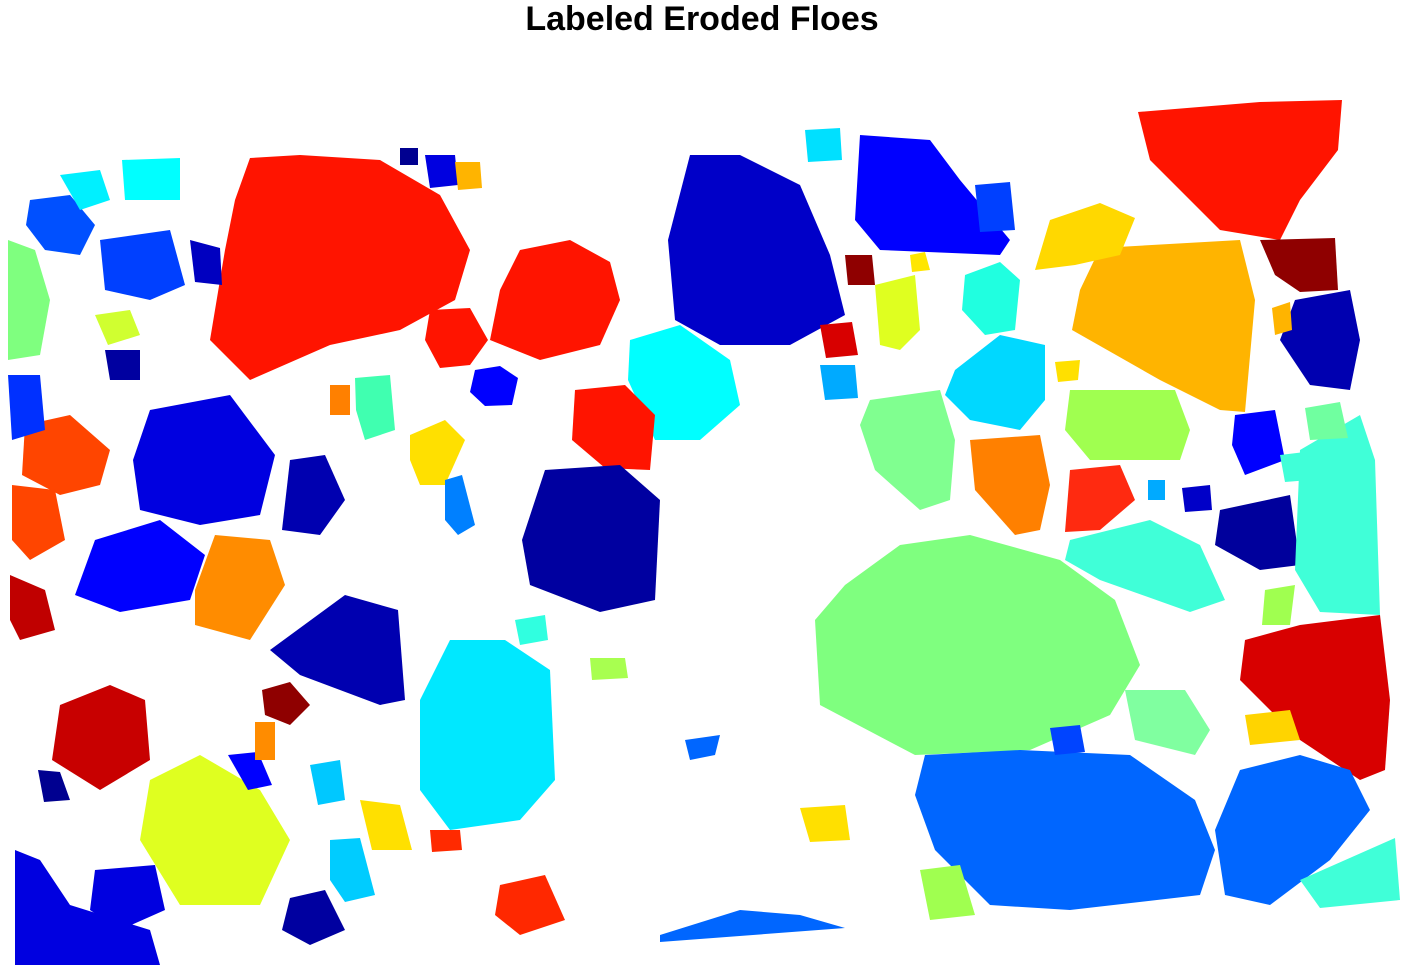 The image size is (1404, 976). I want to click on floe-blue-top-sm2, so click(441, 171).